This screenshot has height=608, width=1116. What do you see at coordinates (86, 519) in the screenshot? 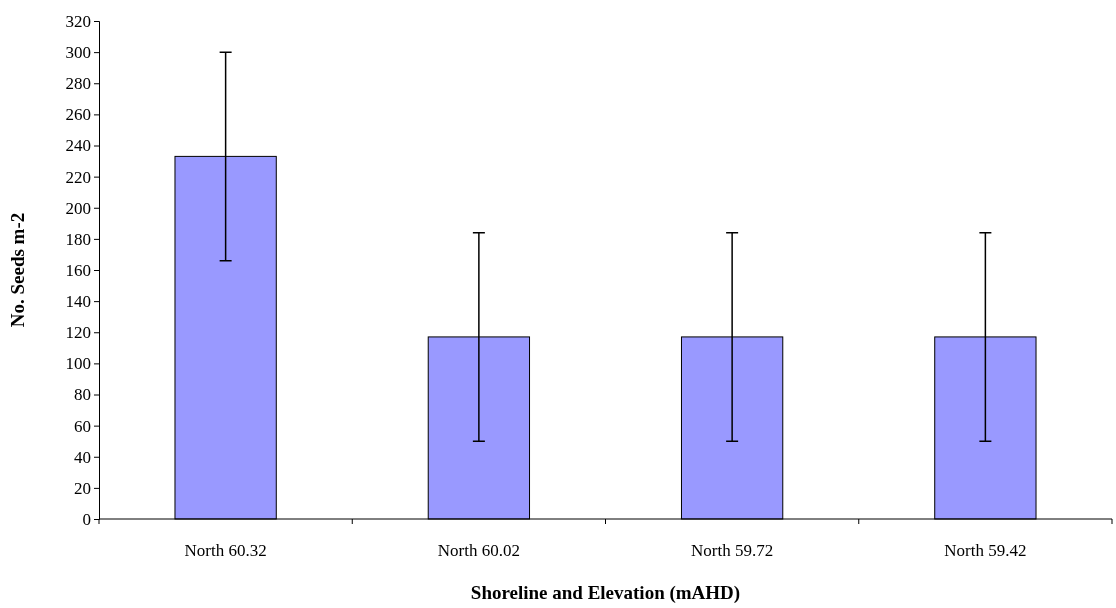
I see `y-tick-label: 0` at bounding box center [86, 519].